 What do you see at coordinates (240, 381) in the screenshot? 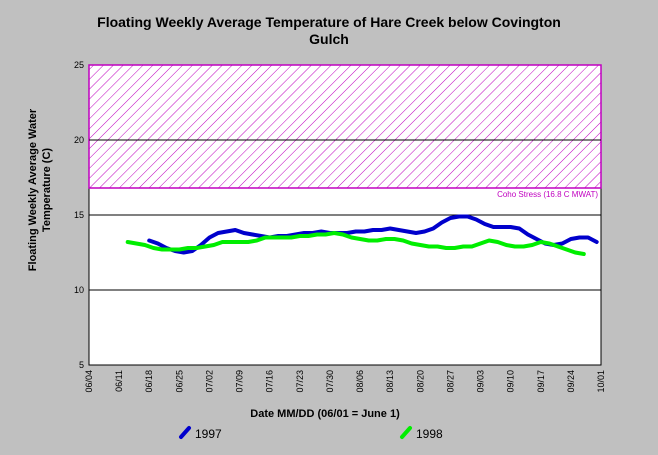
I see `x-tick-label: 07/09` at bounding box center [240, 381].